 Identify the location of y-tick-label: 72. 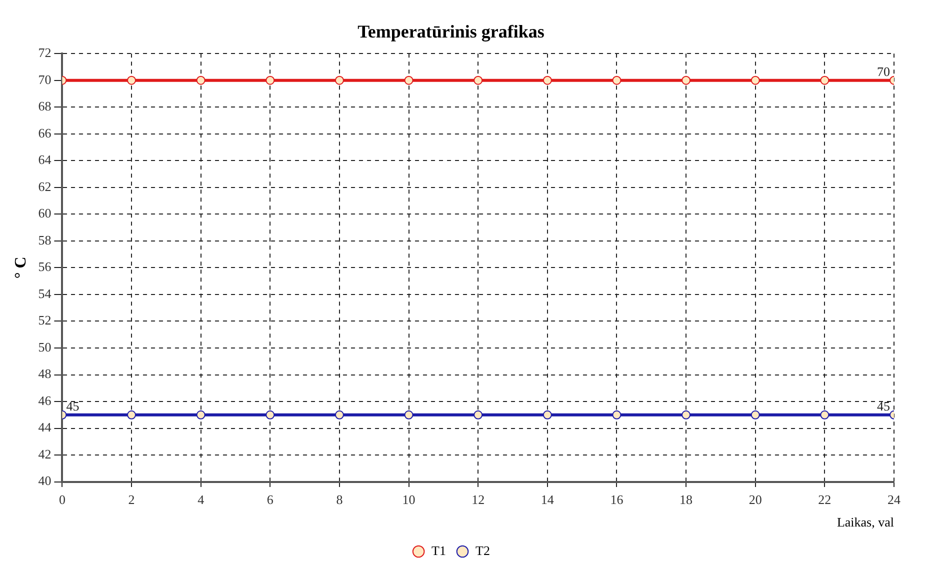
(45, 52).